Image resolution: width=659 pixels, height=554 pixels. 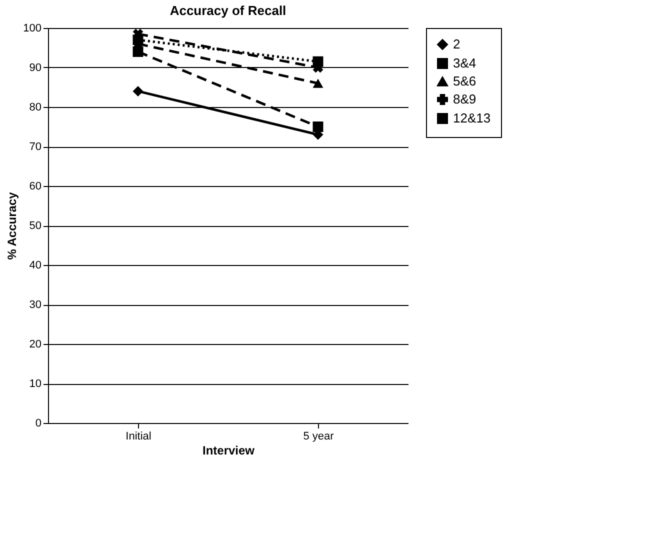 What do you see at coordinates (35, 305) in the screenshot?
I see `y-tick-label: 30` at bounding box center [35, 305].